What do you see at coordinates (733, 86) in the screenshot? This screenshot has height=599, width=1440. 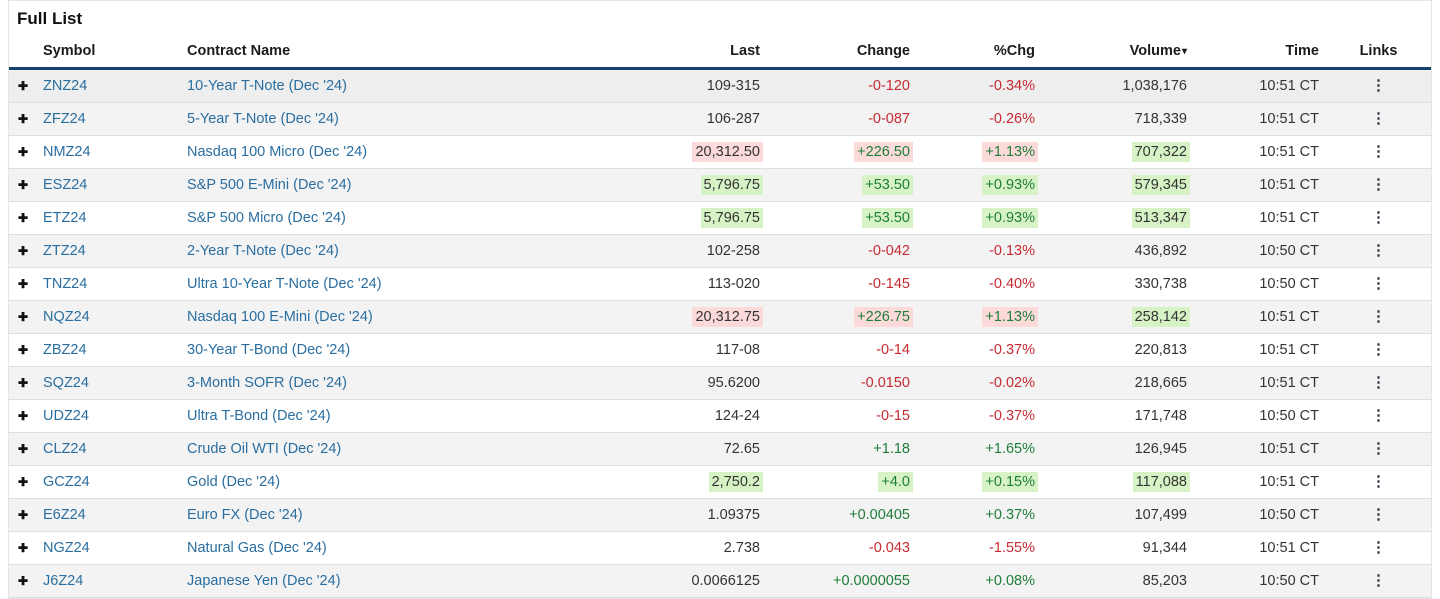 I see `last-value: 109-315` at bounding box center [733, 86].